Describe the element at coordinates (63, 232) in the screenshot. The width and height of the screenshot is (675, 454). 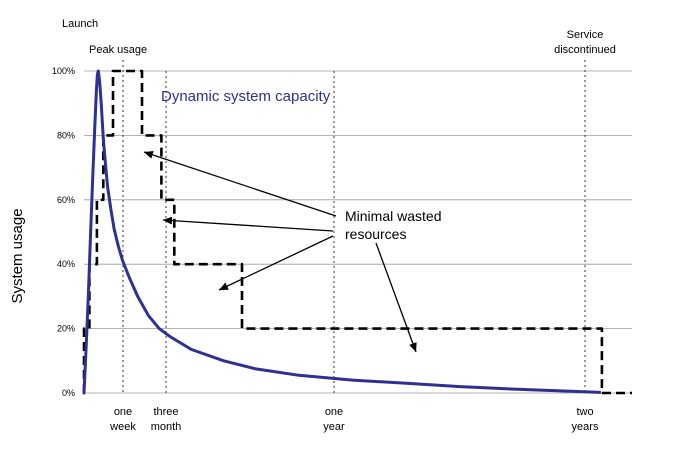
I see `y-tick-labels: 0% 20% 40% 60% 80% 100%` at that location.